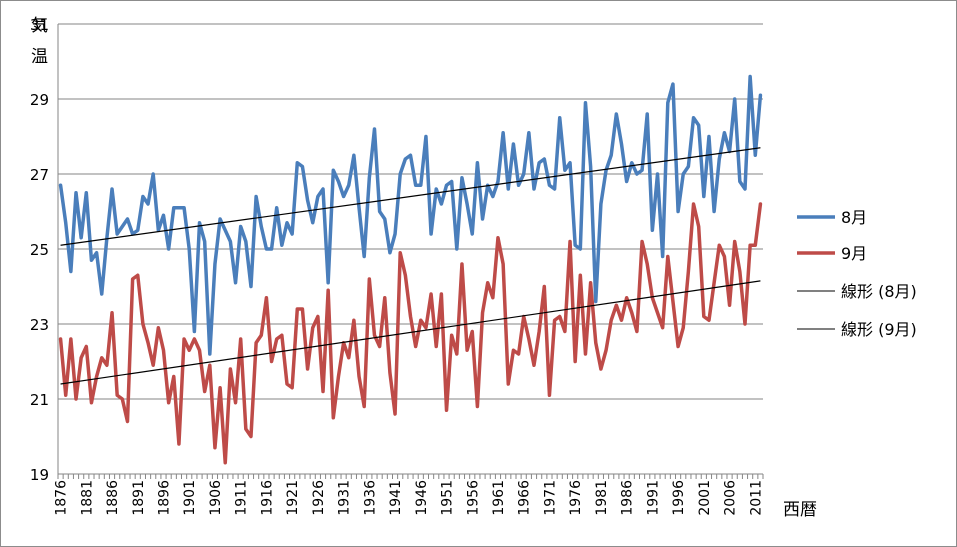 The height and width of the screenshot is (547, 957). What do you see at coordinates (39, 57) in the screenshot?
I see `y-axis-title-char-2: 温` at bounding box center [39, 57].